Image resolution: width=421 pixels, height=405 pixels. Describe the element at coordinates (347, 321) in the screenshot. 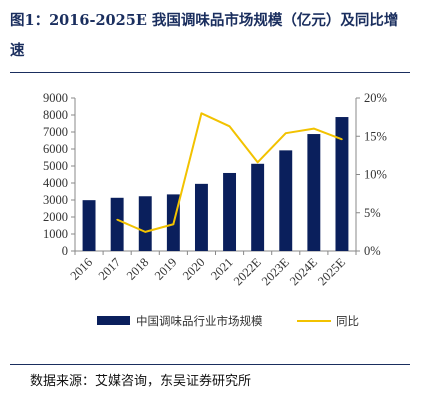

I see `legend-line-label: 同比` at that location.